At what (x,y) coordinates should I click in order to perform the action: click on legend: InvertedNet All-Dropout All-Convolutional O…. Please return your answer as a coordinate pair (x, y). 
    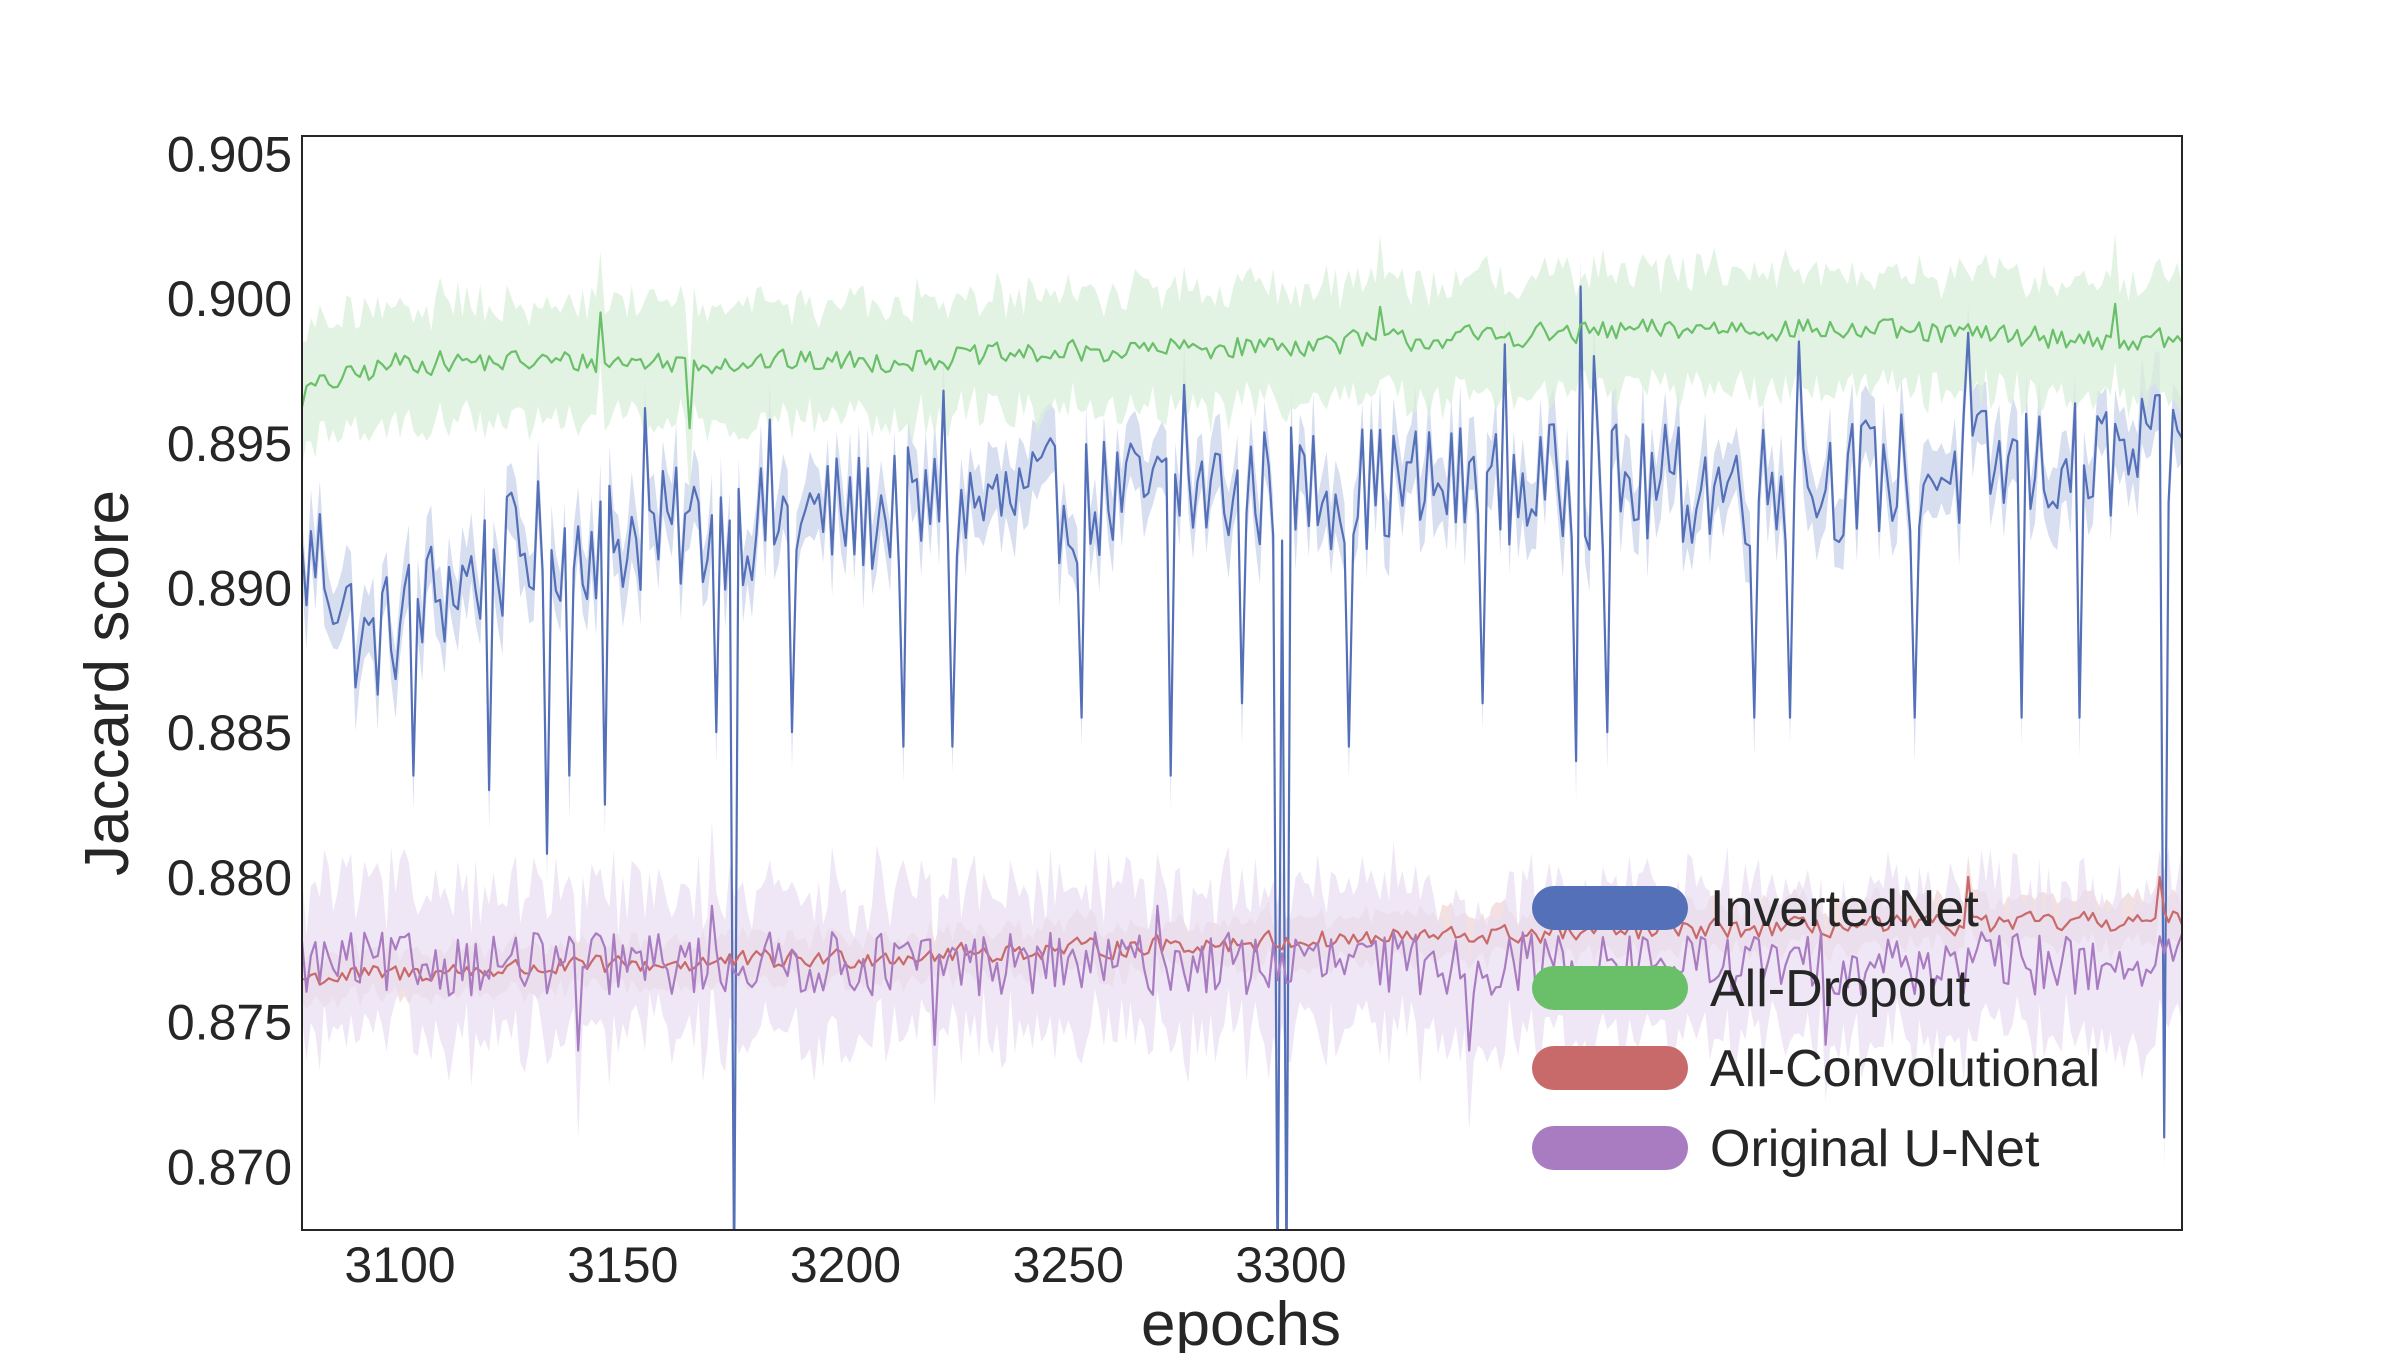
    Looking at the image, I should click on (1816, 1029).